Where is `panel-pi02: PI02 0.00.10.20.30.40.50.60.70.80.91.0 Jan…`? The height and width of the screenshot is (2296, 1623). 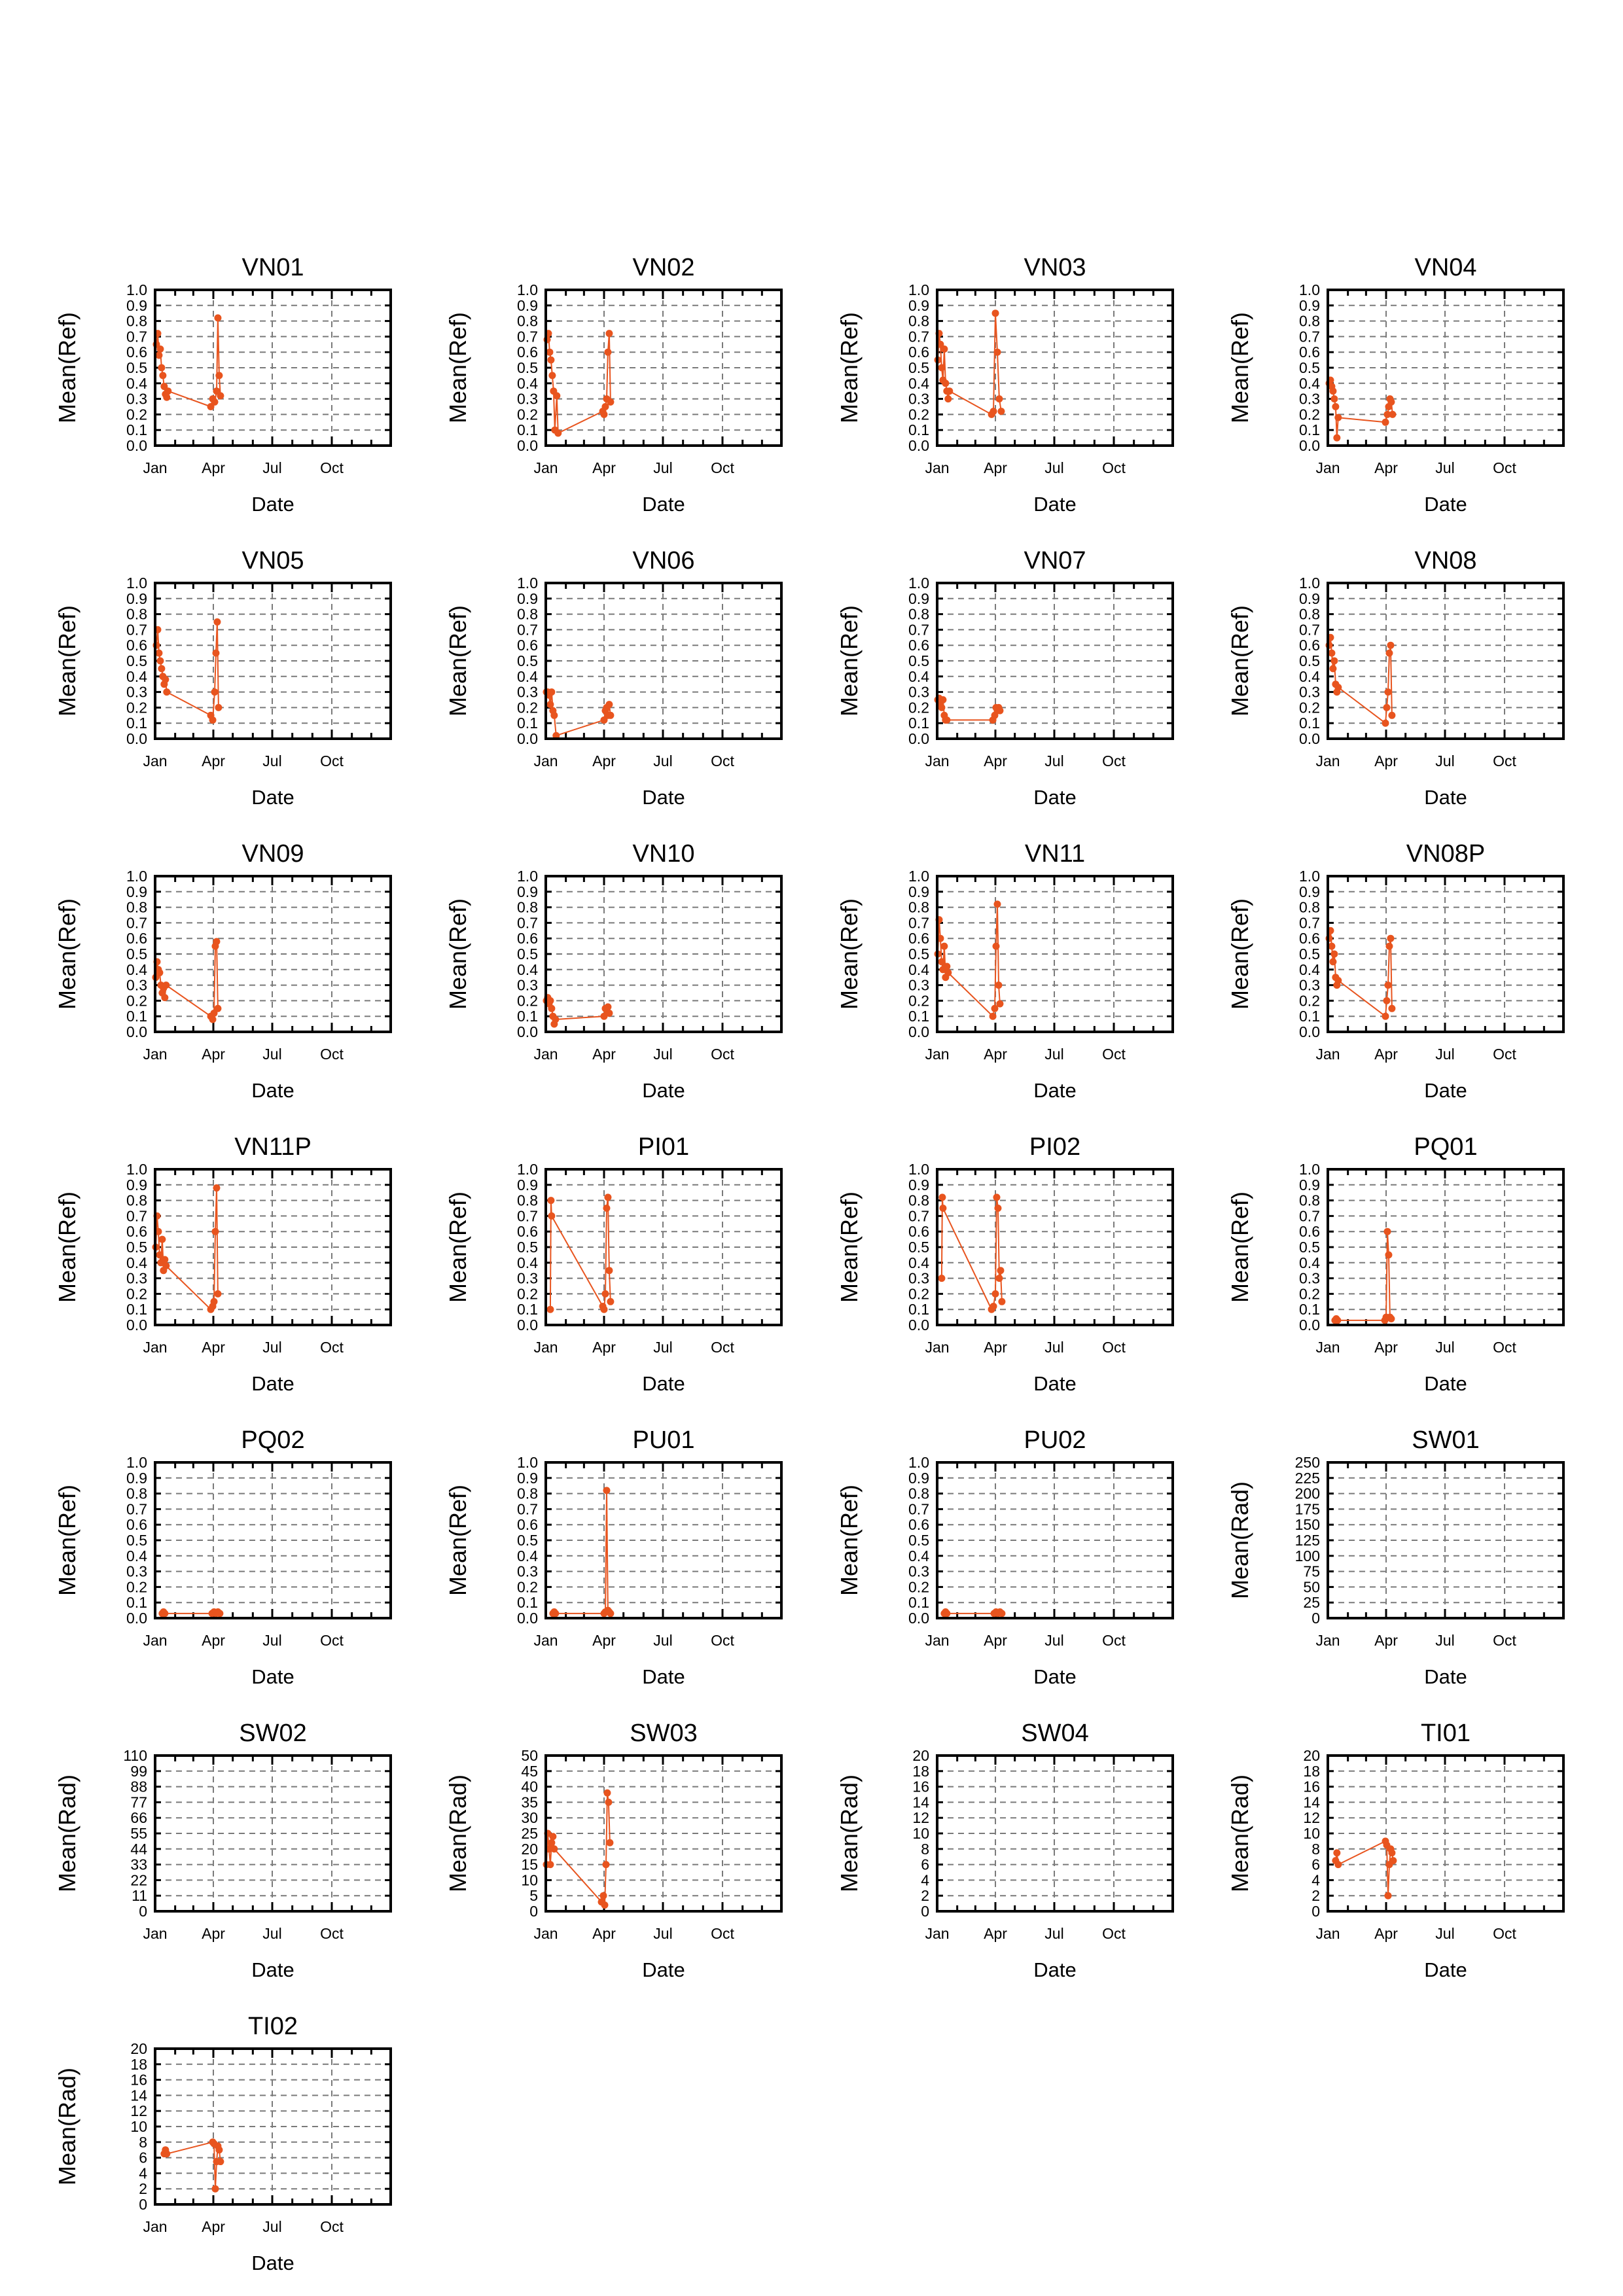
panel-pi02: PI02 0.00.10.20.30.40.50.60.70.80.91.0 Jan… is located at coordinates (1005, 1264).